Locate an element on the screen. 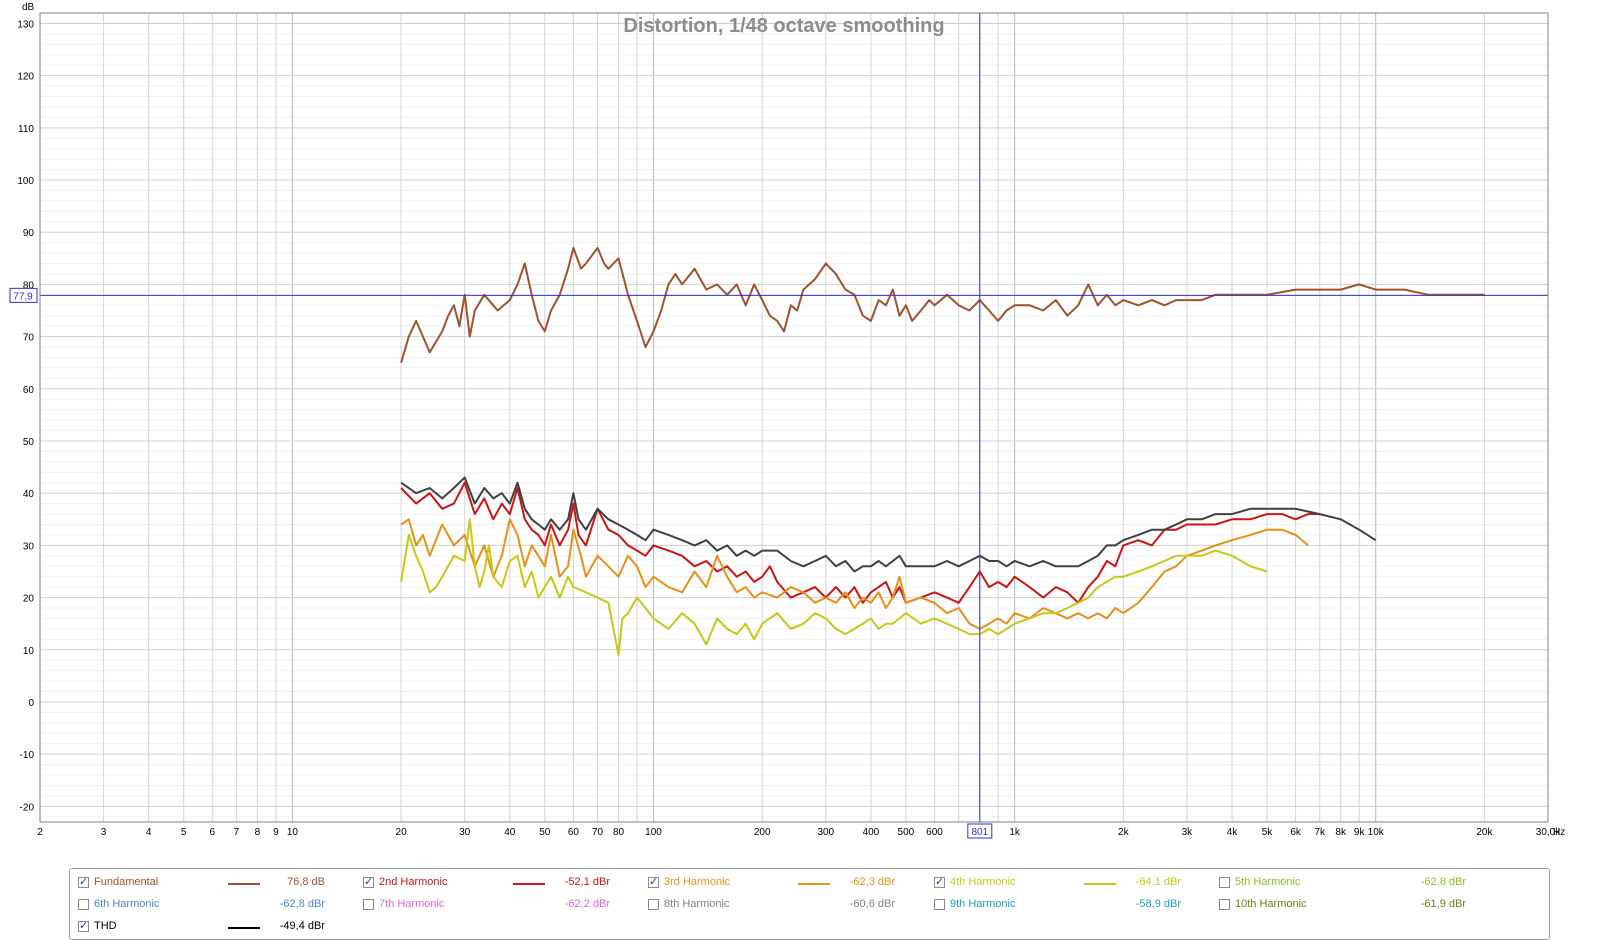 This screenshot has width=1617, height=941. x-tick-label: 70 is located at coordinates (598, 832).